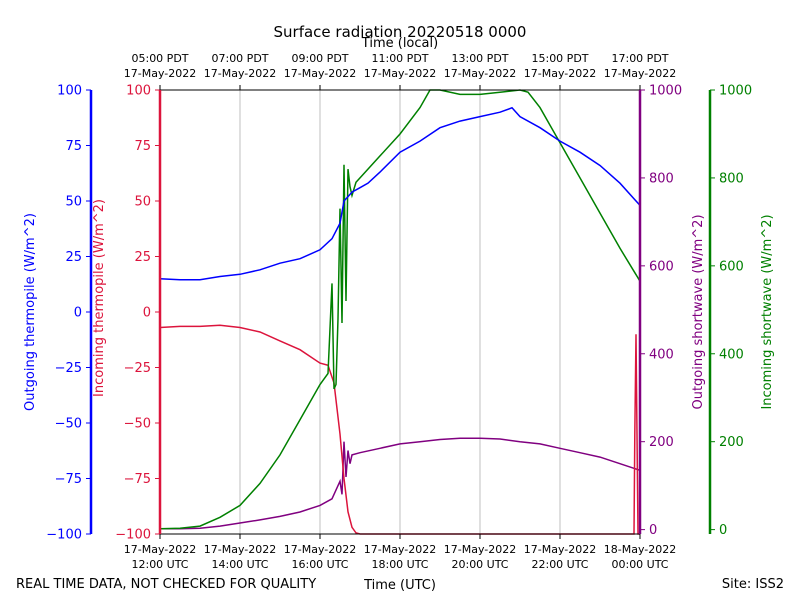 The height and width of the screenshot is (600, 800). I want to click on footer-site-label: Site: ISS2, so click(753, 584).